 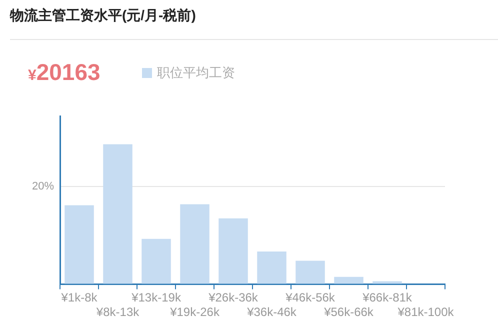 I want to click on chart-subtitle: ¥20163, so click(x=64, y=73).